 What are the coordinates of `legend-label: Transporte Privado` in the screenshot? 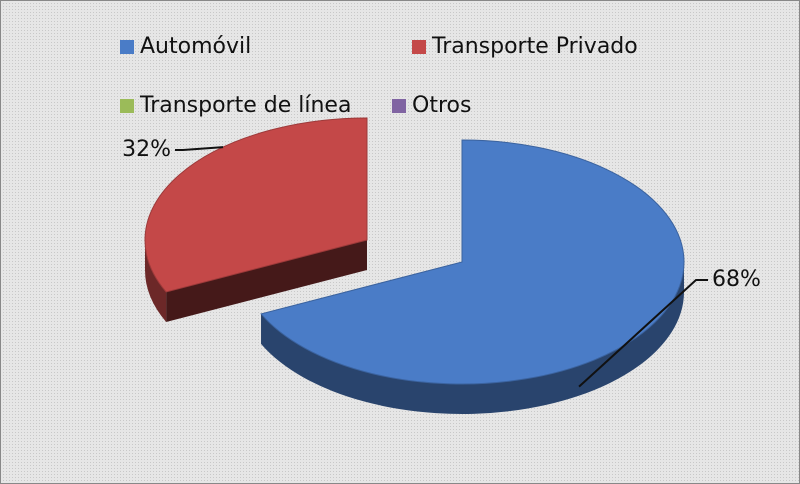 It's located at (534, 46).